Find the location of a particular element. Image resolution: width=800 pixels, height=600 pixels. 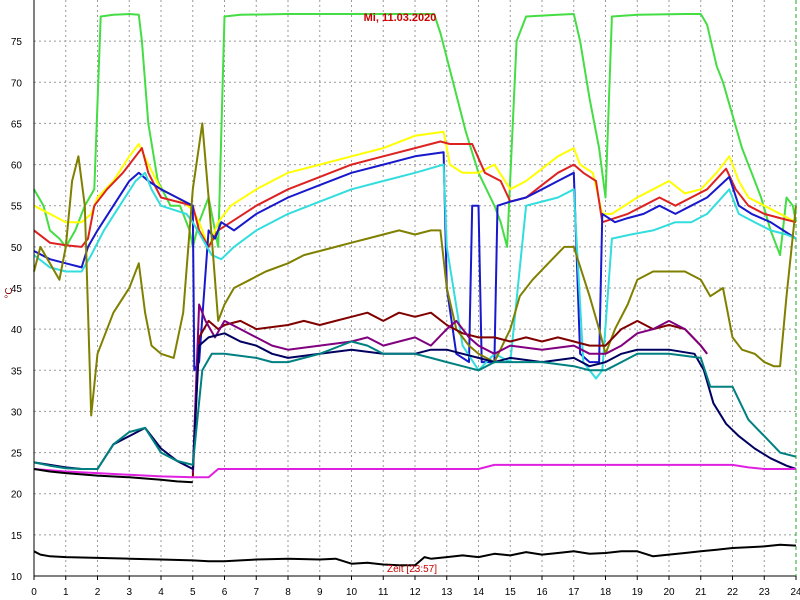

x-tick-label: 11 is located at coordinates (383, 592).